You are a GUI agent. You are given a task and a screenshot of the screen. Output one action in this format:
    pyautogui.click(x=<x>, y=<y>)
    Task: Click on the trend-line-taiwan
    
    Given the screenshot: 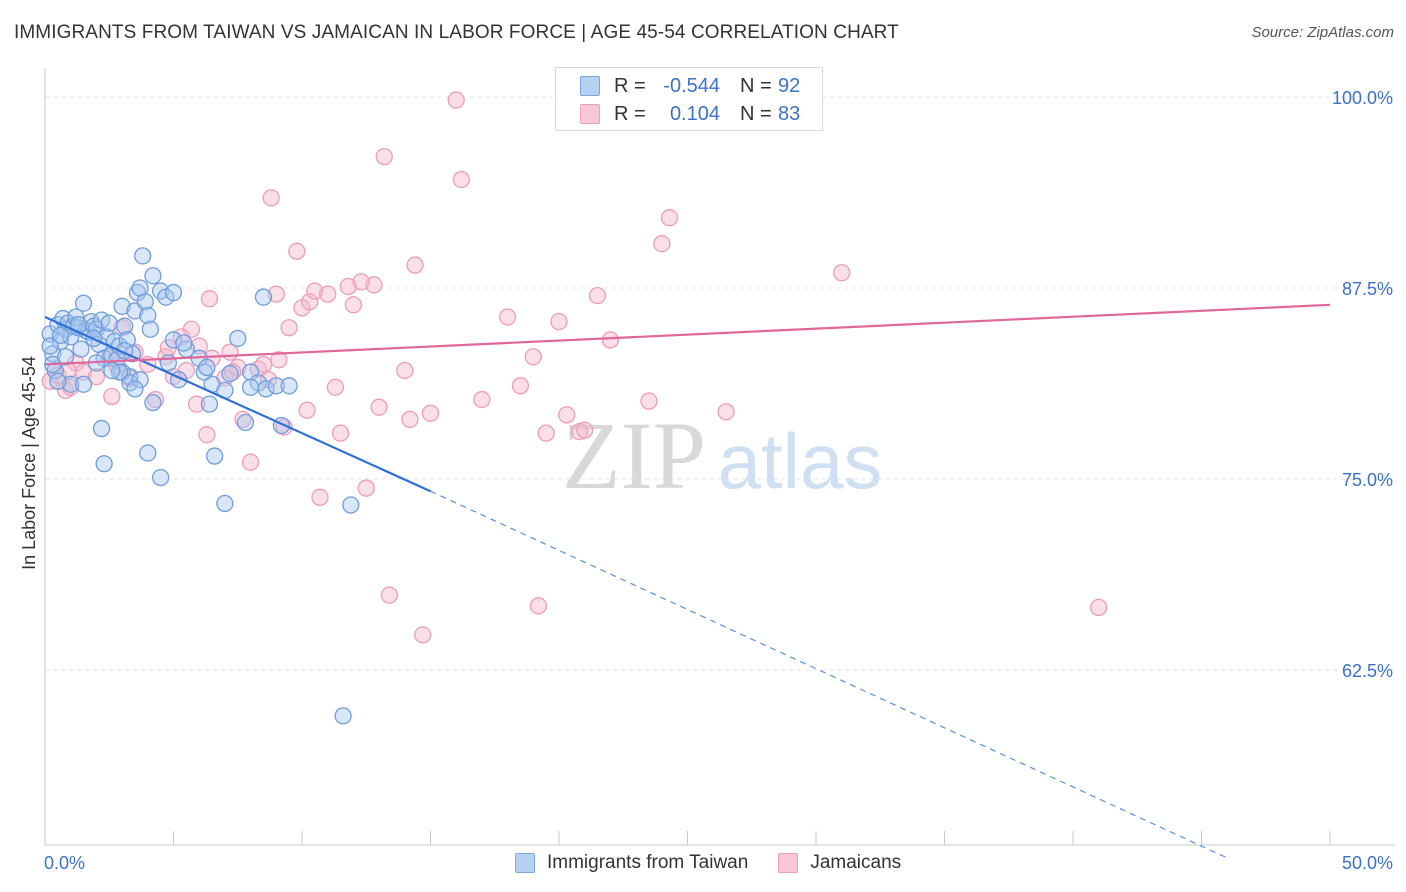 What is the action you would take?
    pyautogui.click(x=237, y=404)
    